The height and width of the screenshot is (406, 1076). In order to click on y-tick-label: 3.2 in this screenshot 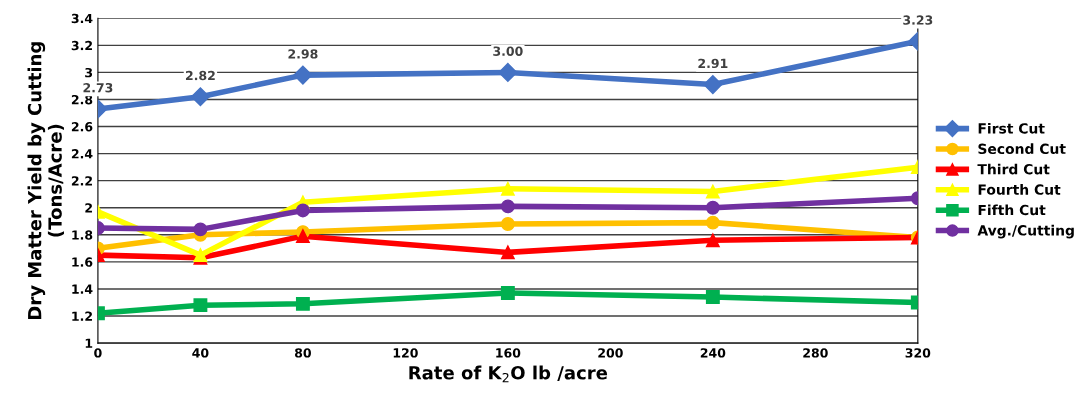, I will do `click(81, 45)`.